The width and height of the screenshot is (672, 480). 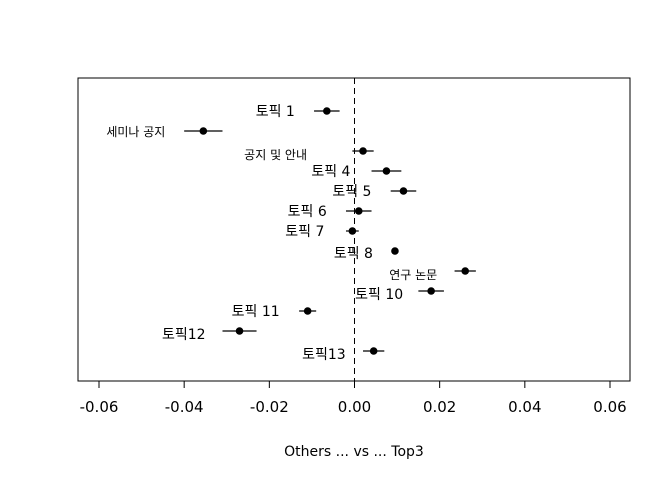 I want to click on point-label: 토픽 11, so click(x=256, y=312).